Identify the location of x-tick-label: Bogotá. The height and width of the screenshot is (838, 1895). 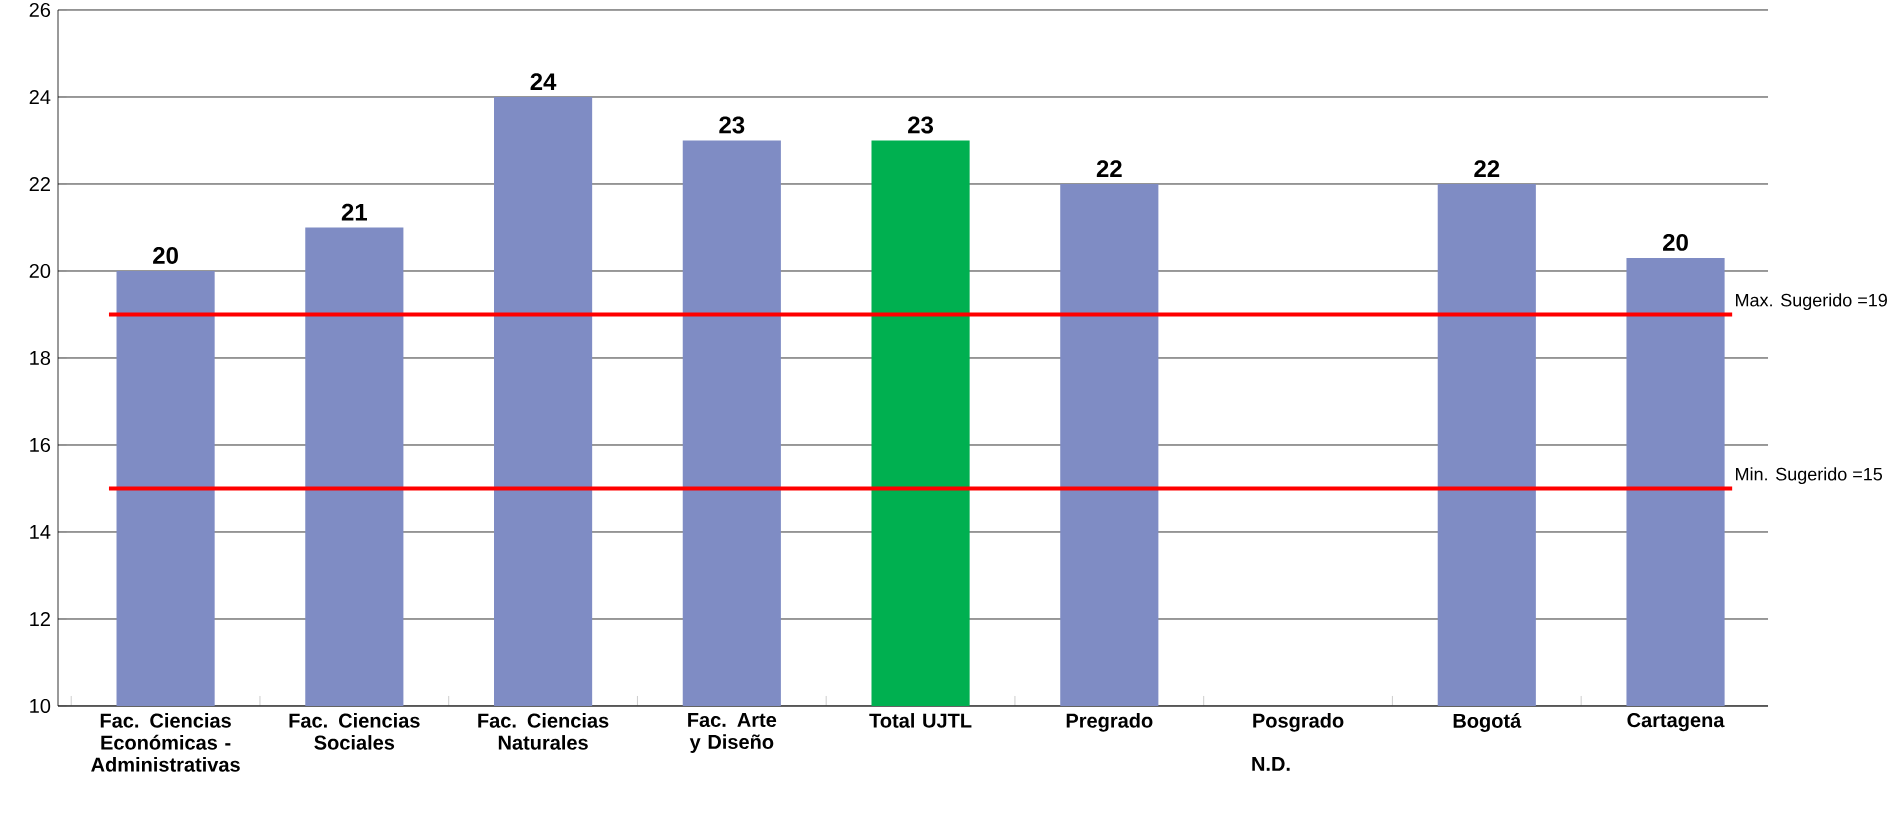
(1487, 722).